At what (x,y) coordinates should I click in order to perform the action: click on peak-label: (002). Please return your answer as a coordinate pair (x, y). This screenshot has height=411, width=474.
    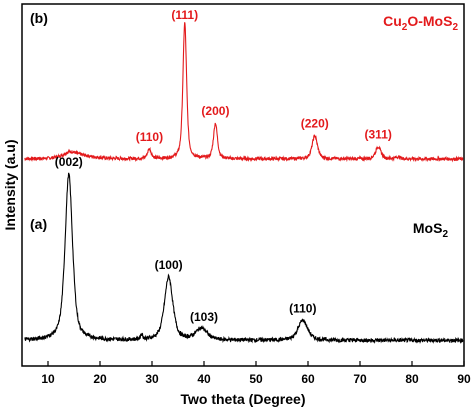
    Looking at the image, I should click on (69, 162).